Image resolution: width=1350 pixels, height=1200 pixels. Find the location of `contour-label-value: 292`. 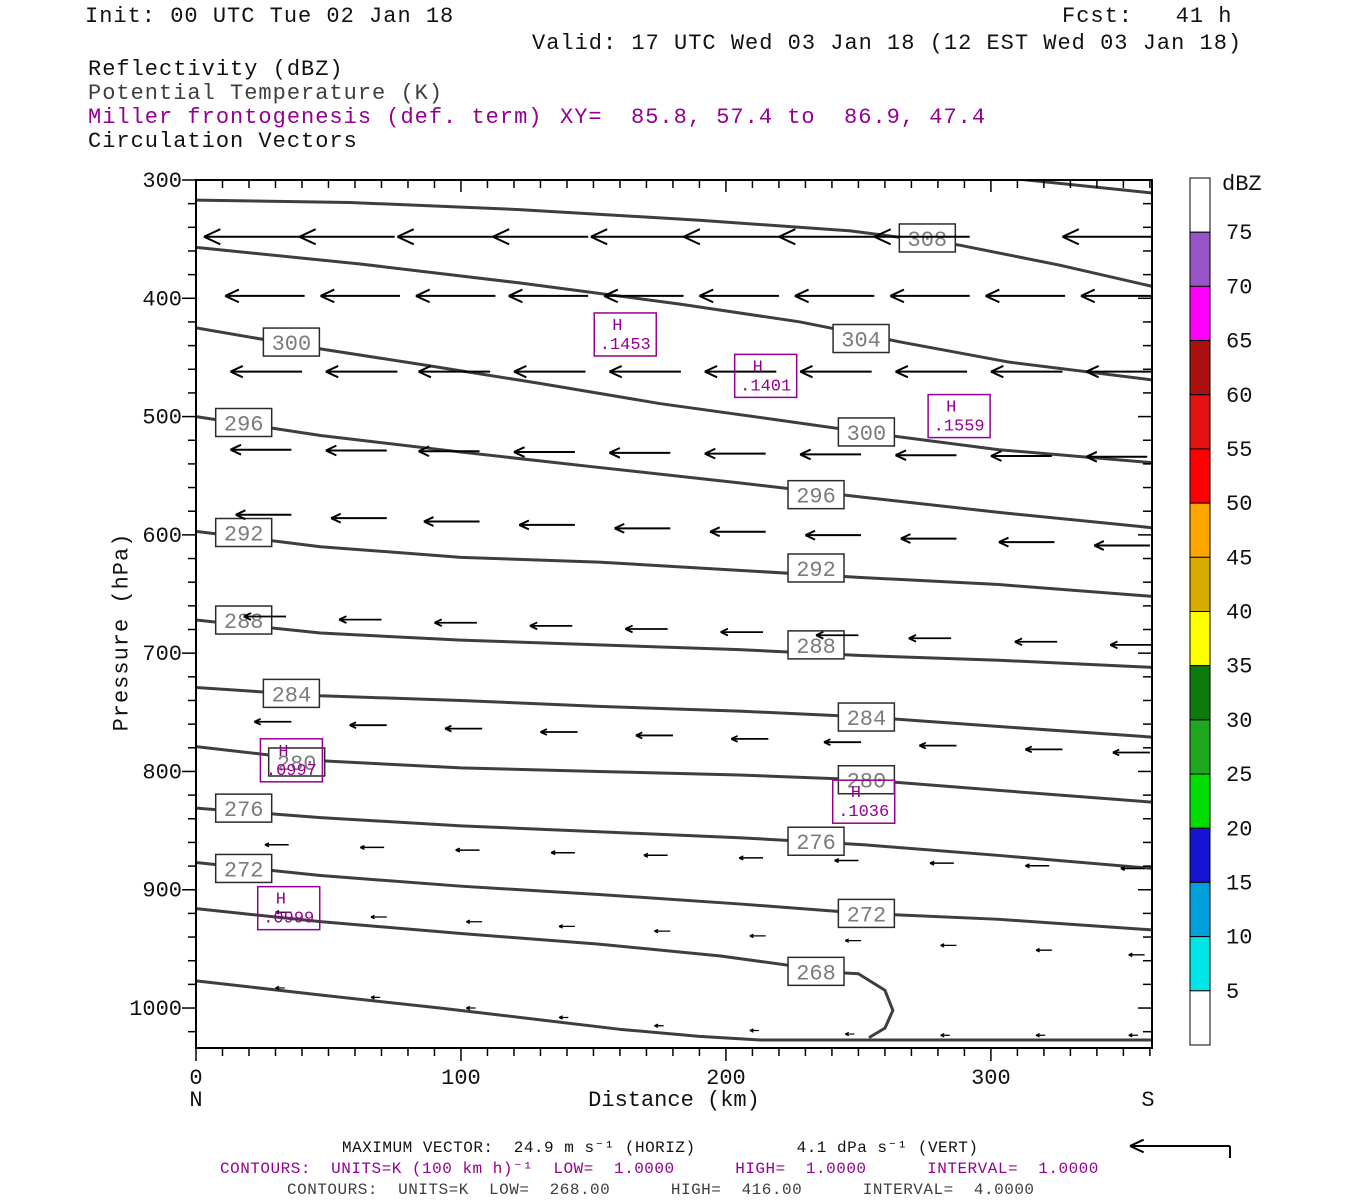

contour-label-value: 292 is located at coordinates (244, 535).